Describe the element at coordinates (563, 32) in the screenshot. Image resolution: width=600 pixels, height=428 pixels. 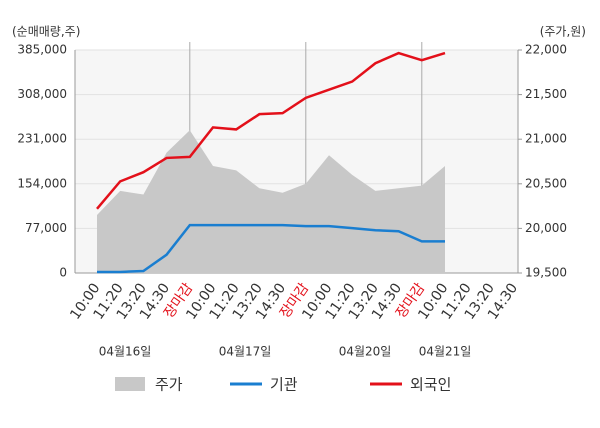
I see `y2-axis-title: (주가,원)` at that location.